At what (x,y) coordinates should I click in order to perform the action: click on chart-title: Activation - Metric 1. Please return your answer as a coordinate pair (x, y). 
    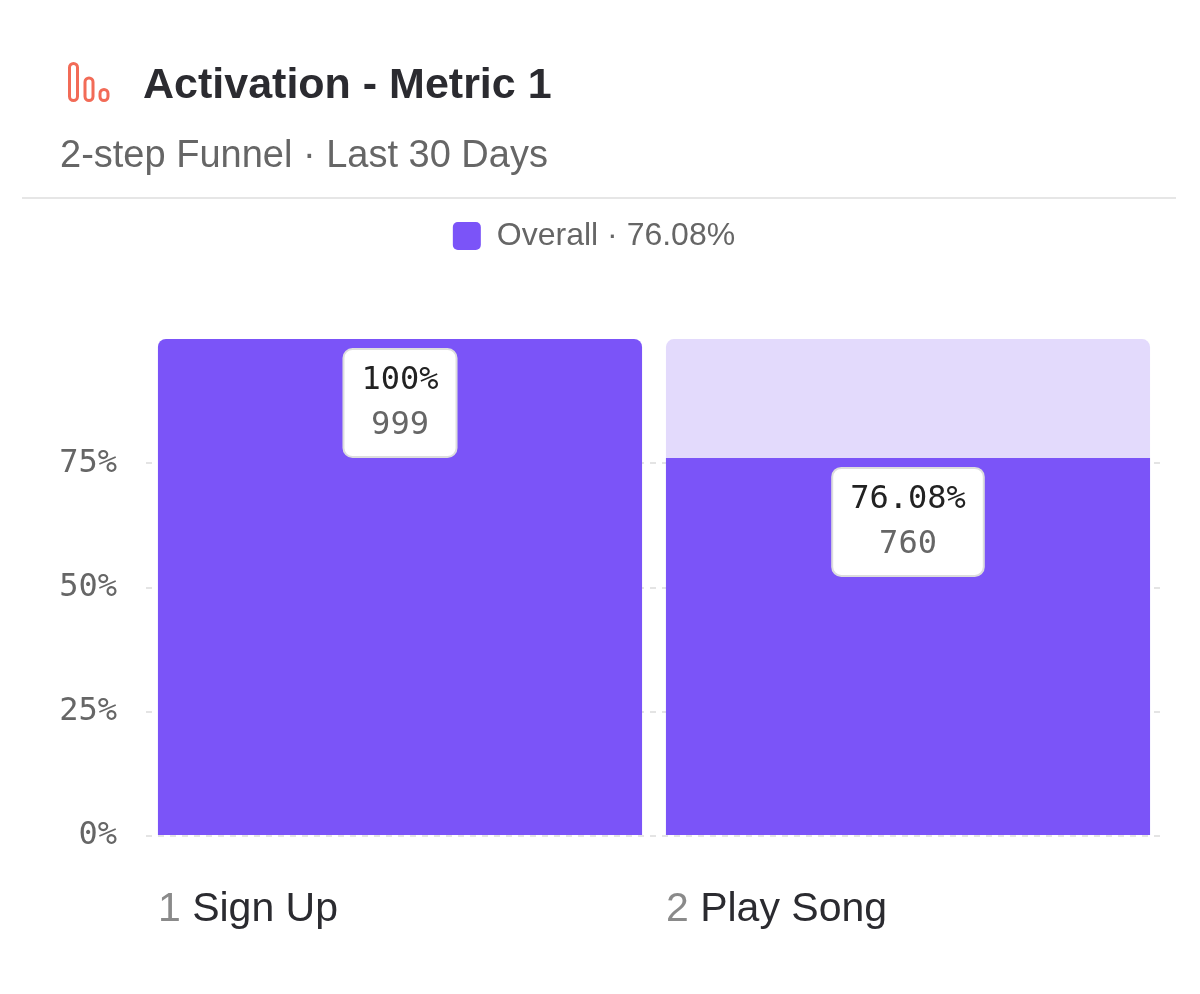
    Looking at the image, I should click on (347, 83).